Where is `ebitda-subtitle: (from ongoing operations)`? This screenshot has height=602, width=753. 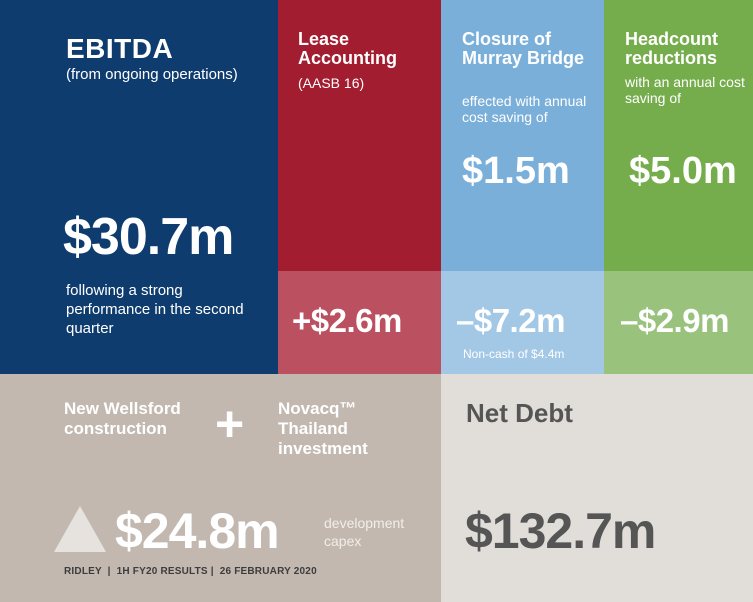 ebitda-subtitle: (from ongoing operations) is located at coordinates (152, 74).